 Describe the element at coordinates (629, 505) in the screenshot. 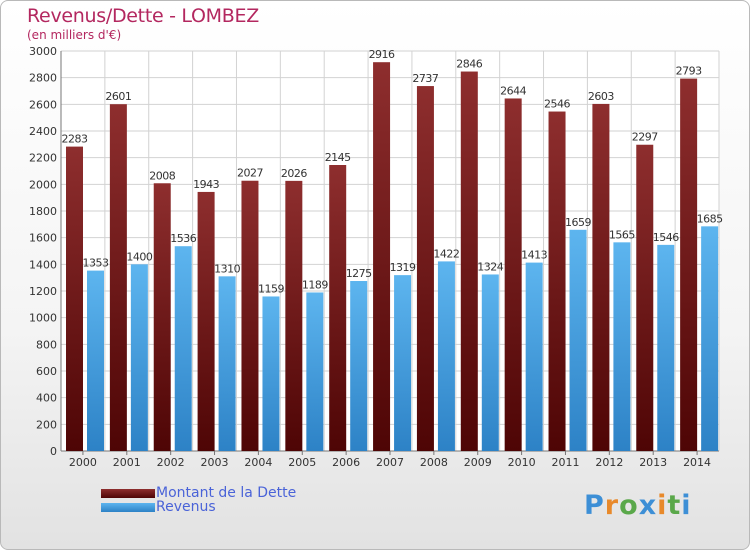

I see `logo-letter: o` at that location.